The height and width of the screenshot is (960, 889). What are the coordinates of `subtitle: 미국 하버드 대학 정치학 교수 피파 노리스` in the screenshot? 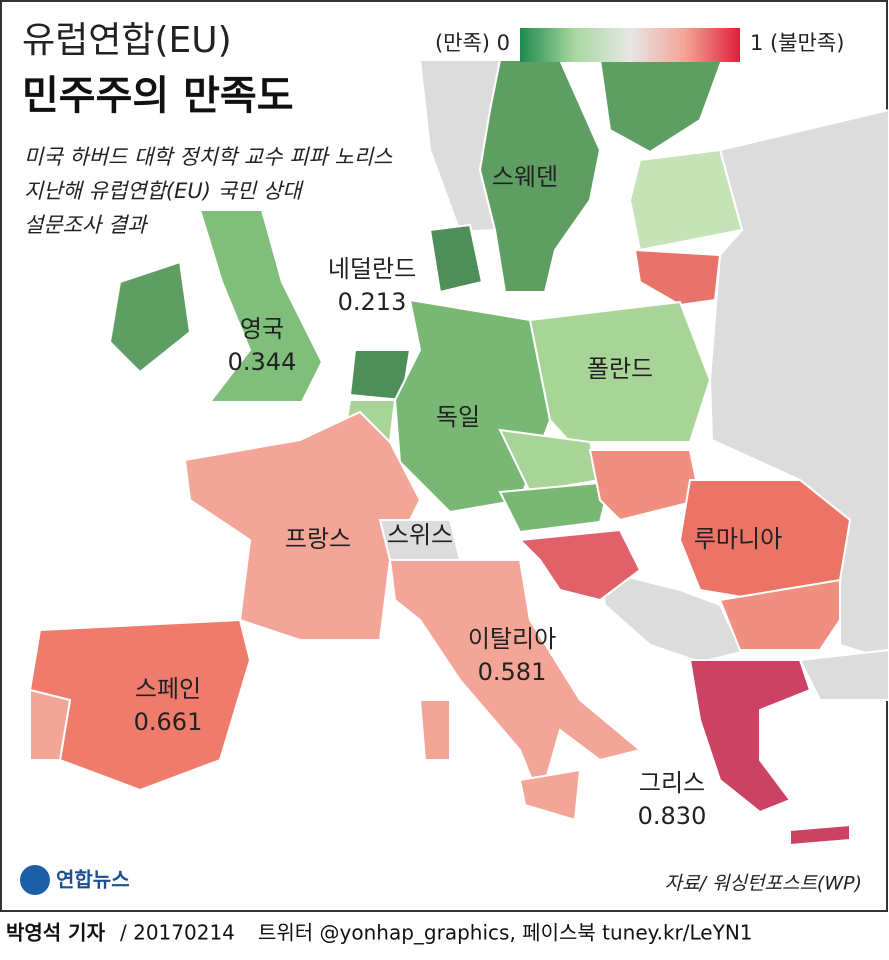 It's located at (208, 157).